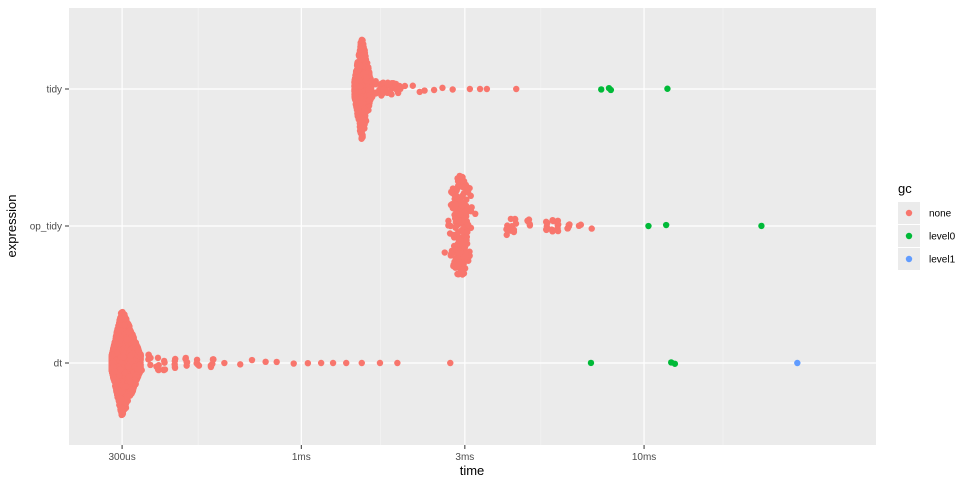 Image resolution: width=974 pixels, height=486 pixels. I want to click on y-tick-label: dt, so click(58, 364).